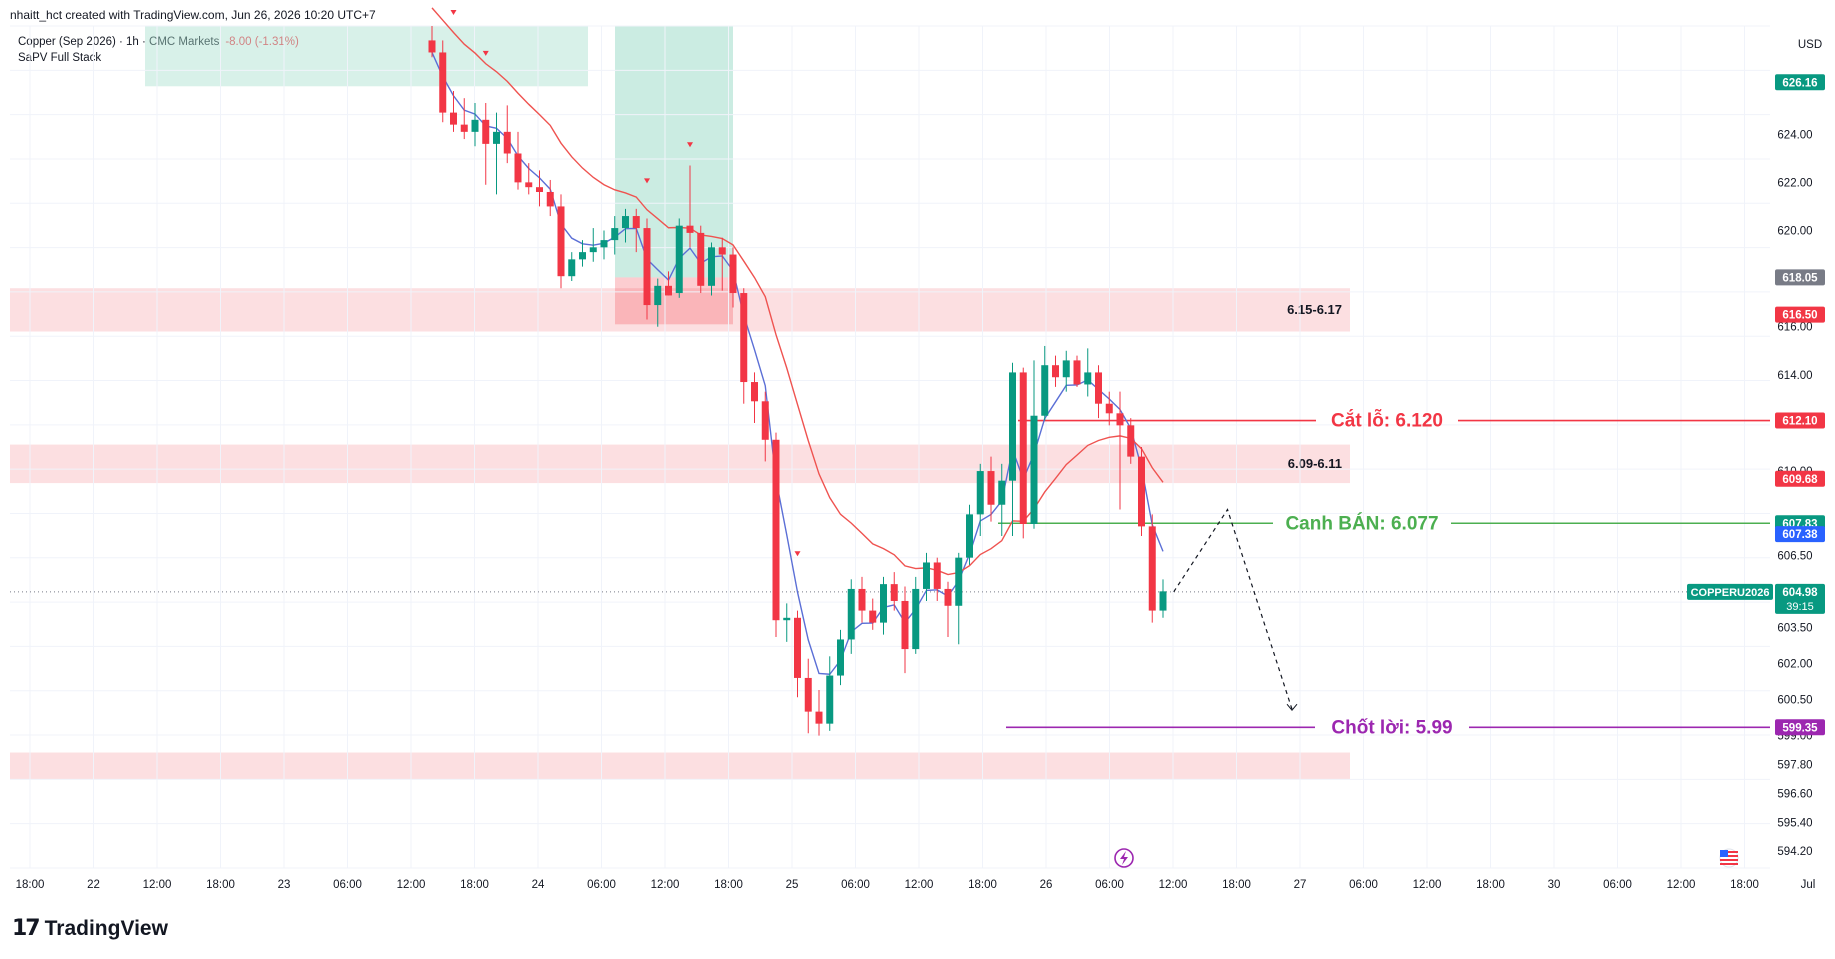  What do you see at coordinates (1794, 628) in the screenshot?
I see `price-tick: 603.50` at bounding box center [1794, 628].